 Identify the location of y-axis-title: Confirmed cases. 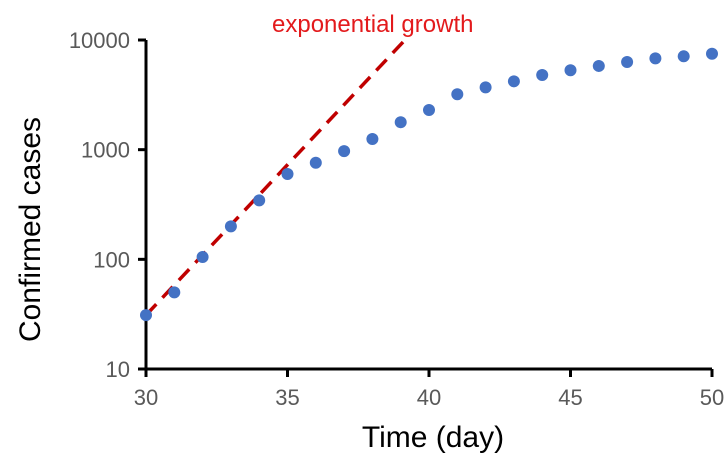
(30, 229).